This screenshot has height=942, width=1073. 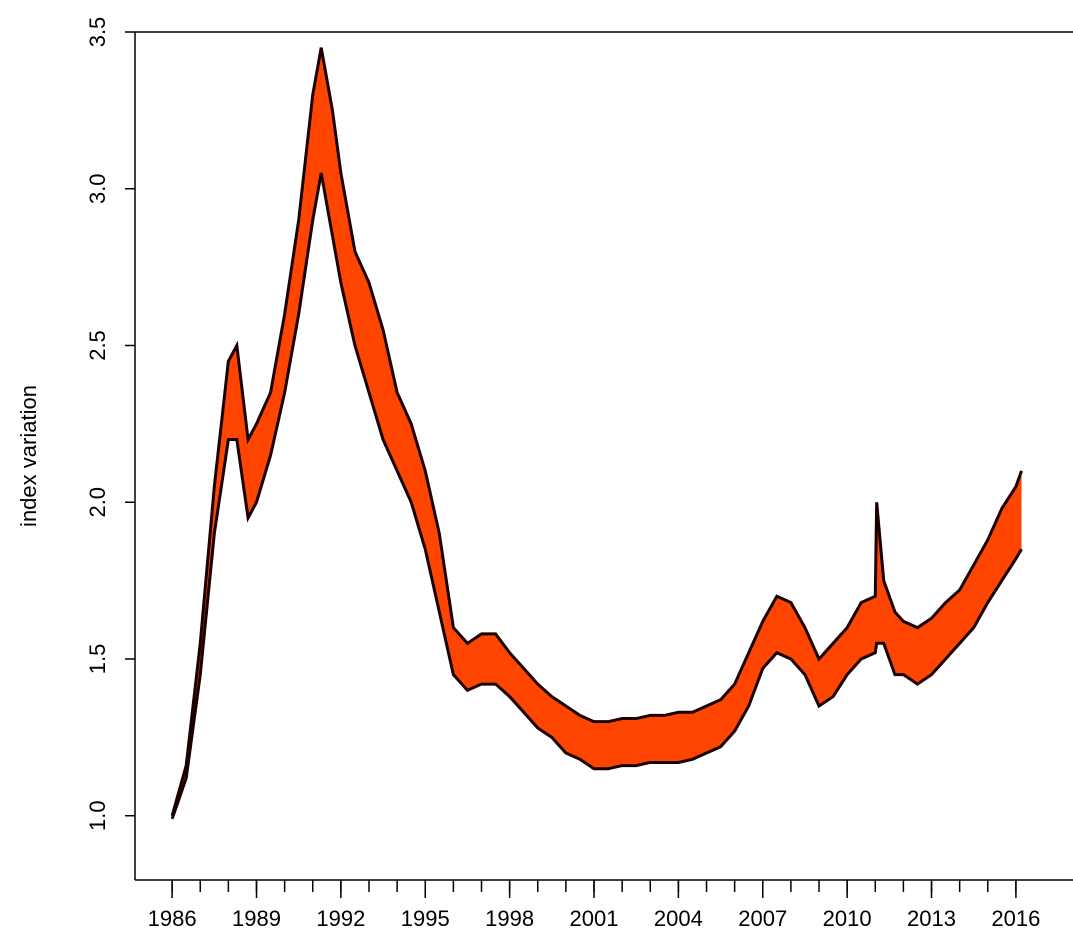 What do you see at coordinates (847, 918) in the screenshot?
I see `x-tick-label: 2010` at bounding box center [847, 918].